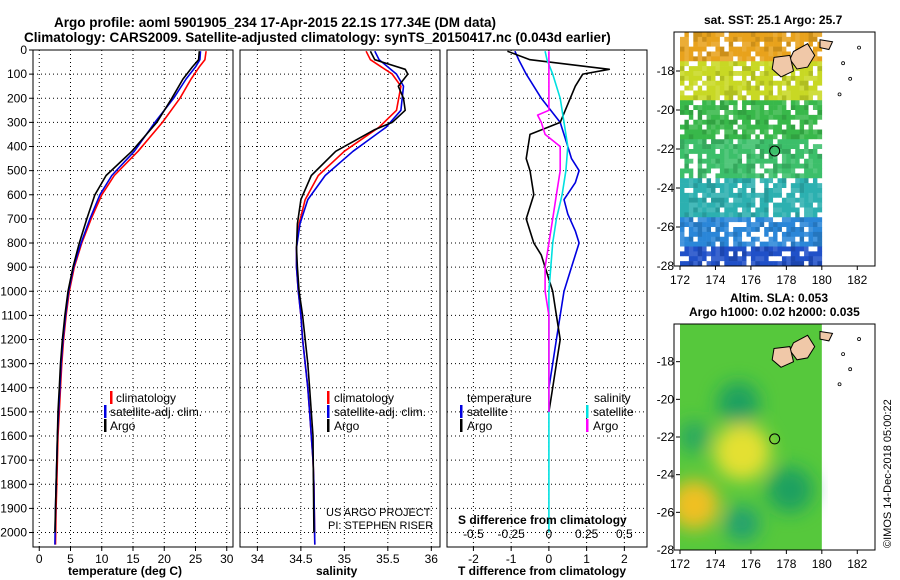 This screenshot has width=900, height=580. Describe the element at coordinates (347, 426) in the screenshot. I see `legend-label-argo: Argo` at that location.